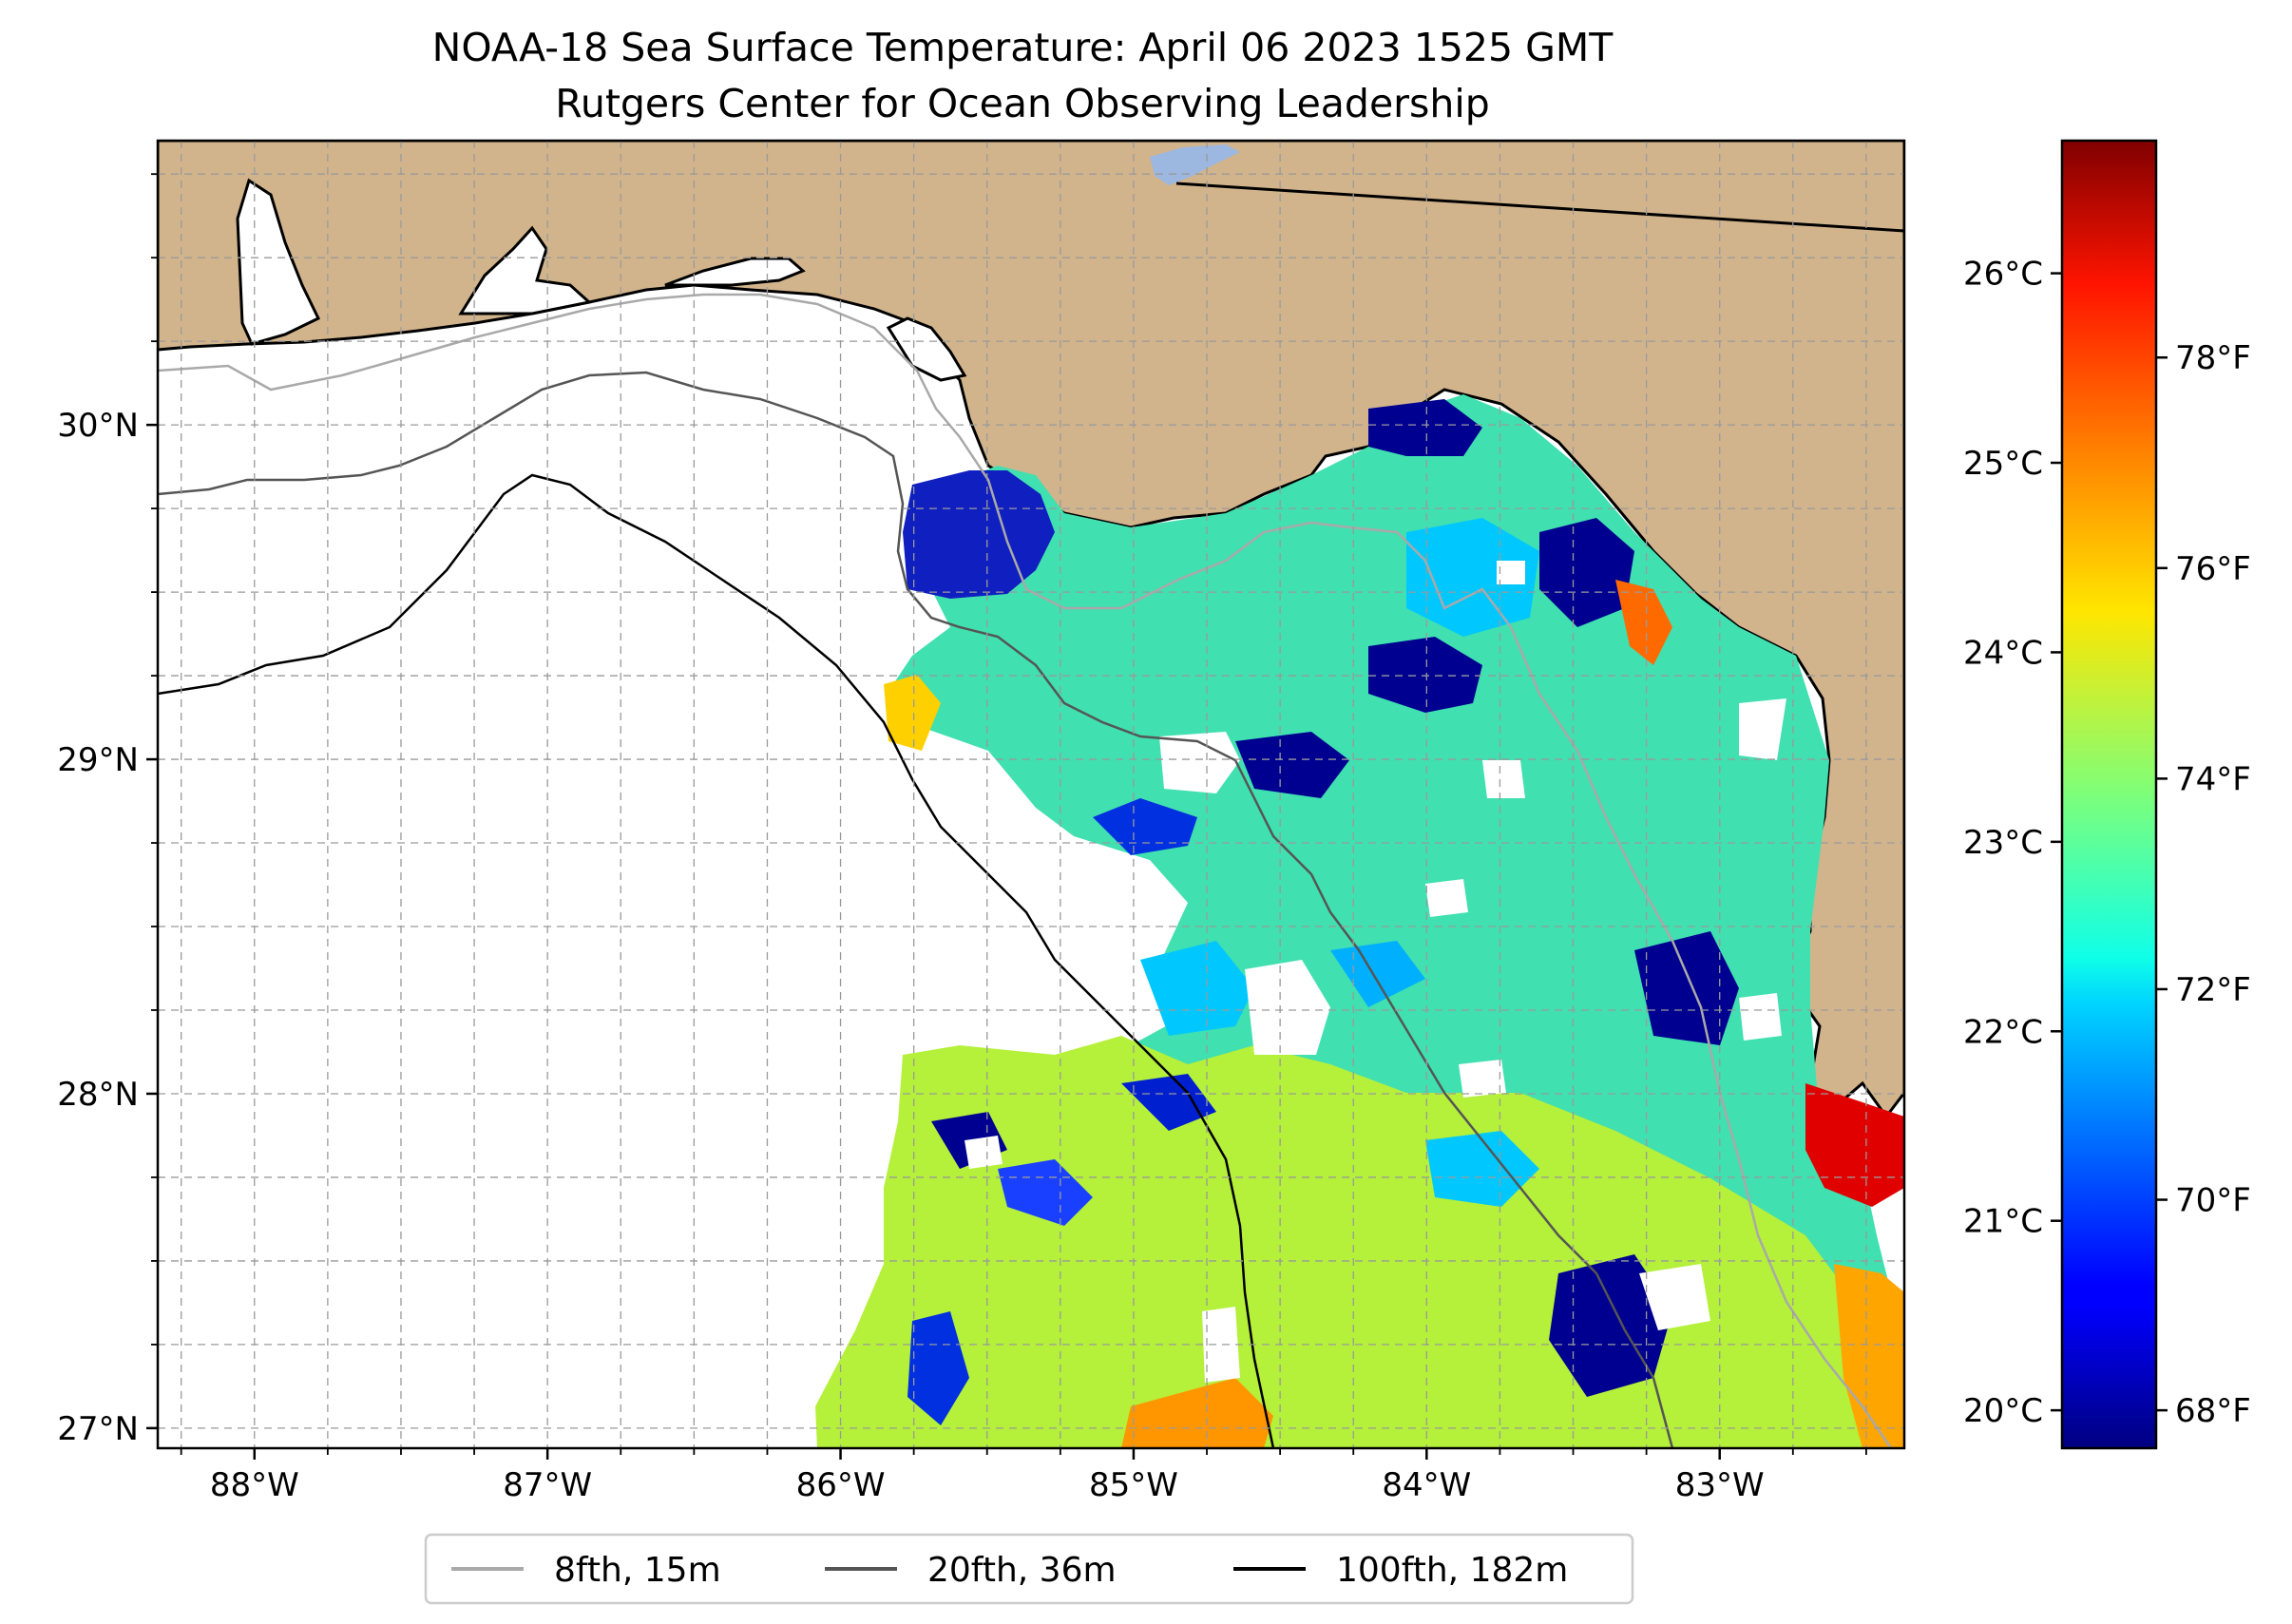 Image resolution: width=2292 pixels, height=1624 pixels. What do you see at coordinates (2213, 779) in the screenshot?
I see `fahrenheit-tick-label: 74°F` at bounding box center [2213, 779].